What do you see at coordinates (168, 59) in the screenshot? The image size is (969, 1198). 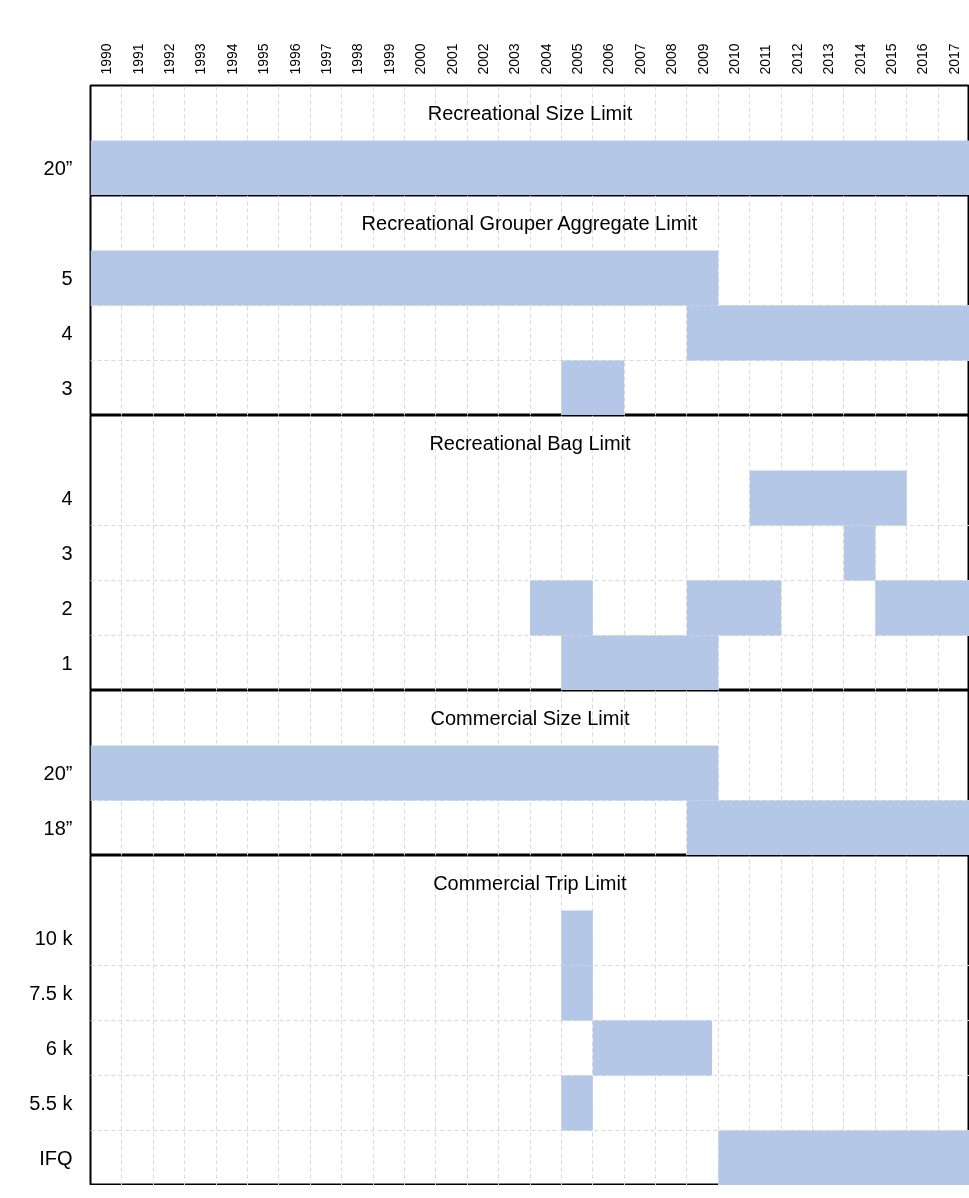 I see `x-tick-label: 1992` at bounding box center [168, 59].